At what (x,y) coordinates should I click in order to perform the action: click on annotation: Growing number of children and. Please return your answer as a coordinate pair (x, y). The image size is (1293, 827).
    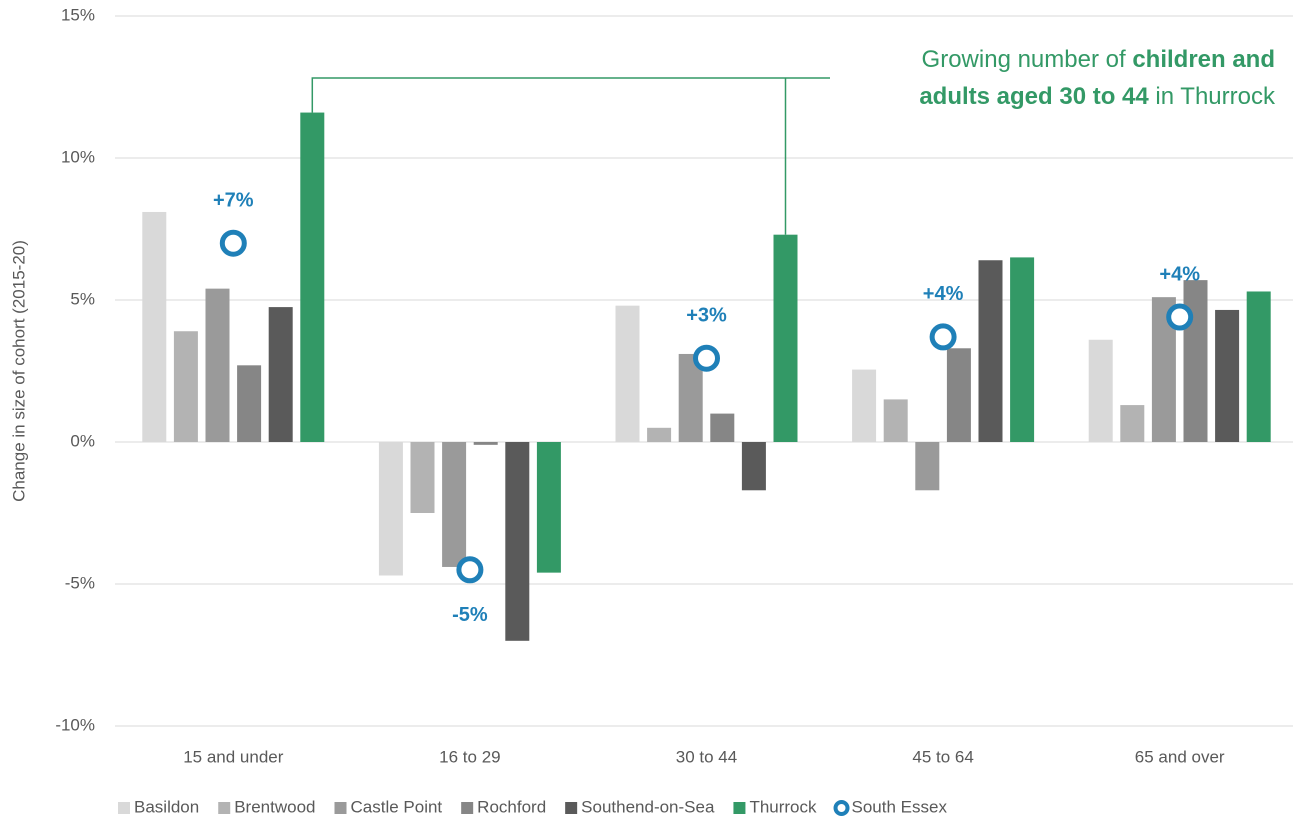
    Looking at the image, I should click on (1098, 59).